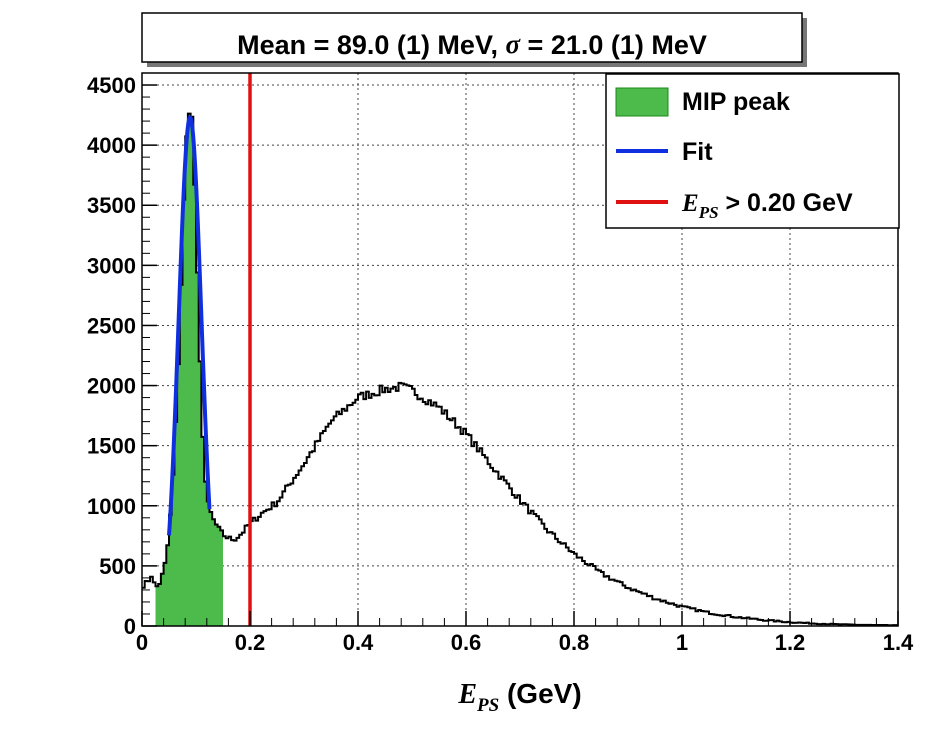 The height and width of the screenshot is (736, 947). What do you see at coordinates (467, 694) in the screenshot?
I see `x-axis-label-symbol: E` at bounding box center [467, 694].